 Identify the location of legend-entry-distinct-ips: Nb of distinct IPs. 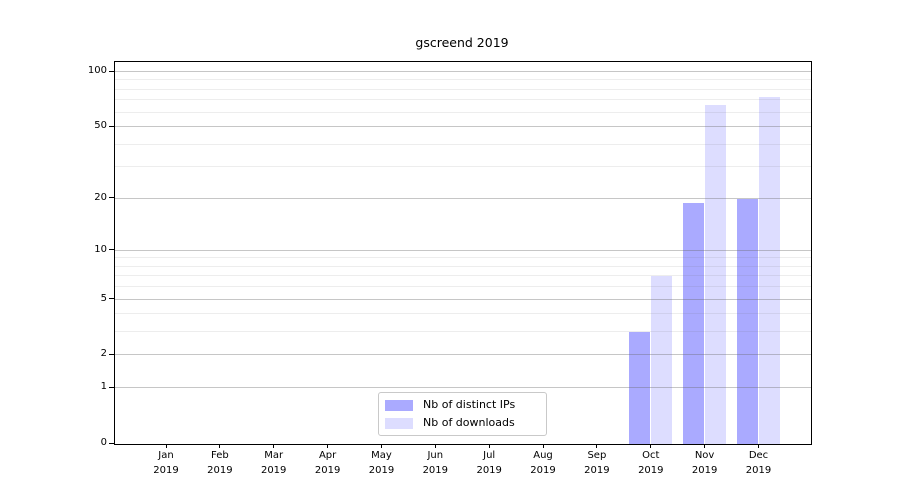
(462, 405).